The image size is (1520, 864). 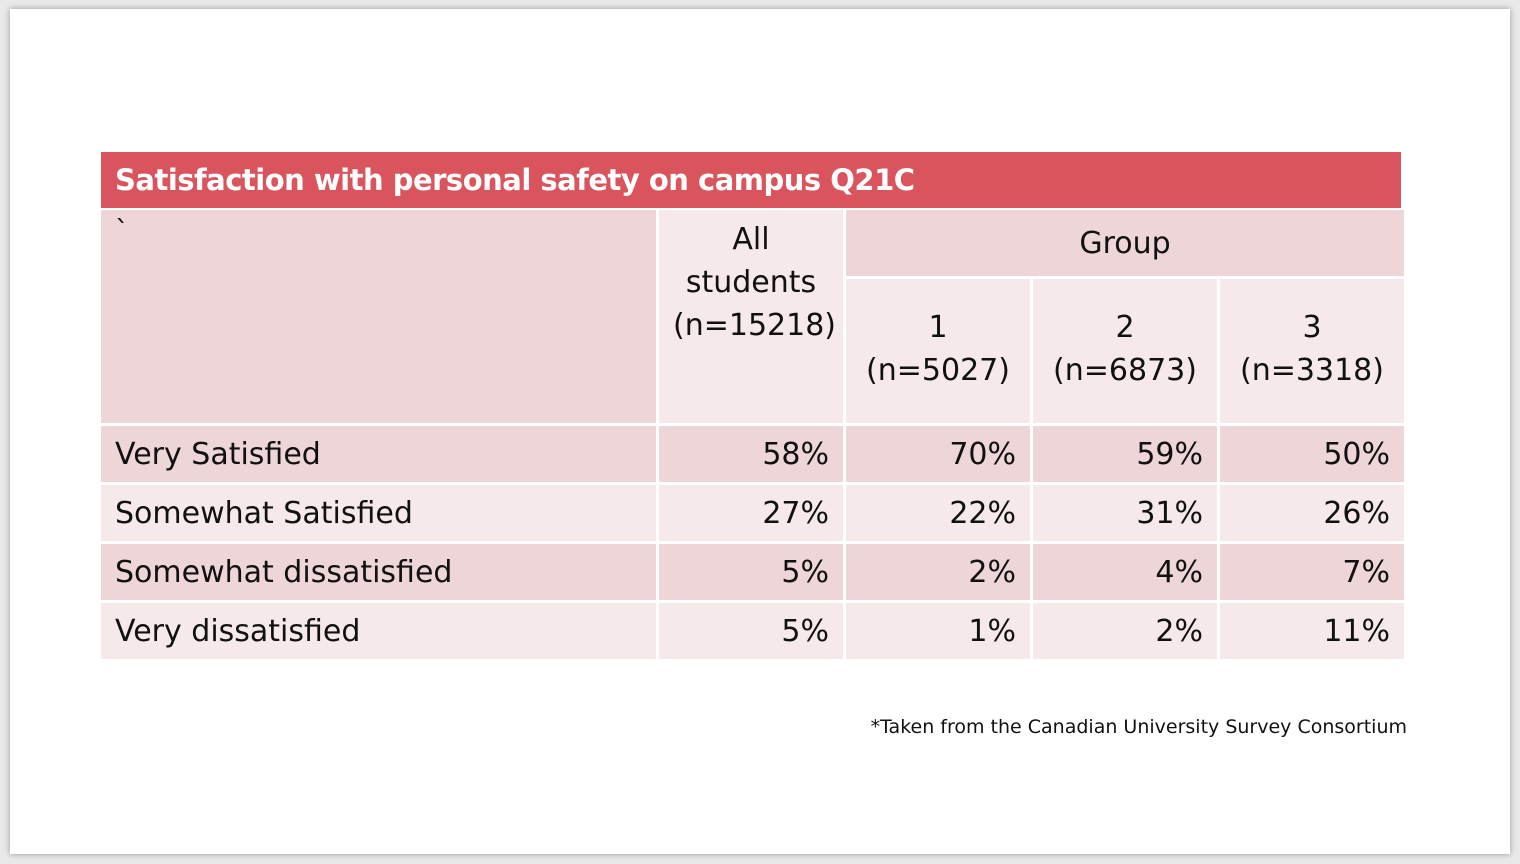 What do you see at coordinates (1312, 351) in the screenshot?
I see `group-3-header: 3 (n=3318)` at bounding box center [1312, 351].